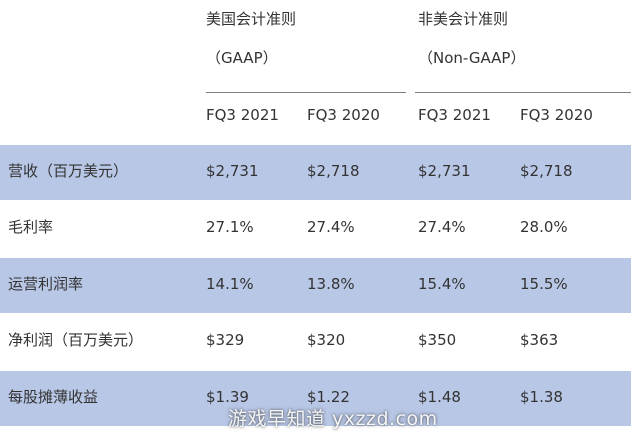 Image resolution: width=631 pixels, height=435 pixels. I want to click on gaap-header-rule, so click(306, 92).